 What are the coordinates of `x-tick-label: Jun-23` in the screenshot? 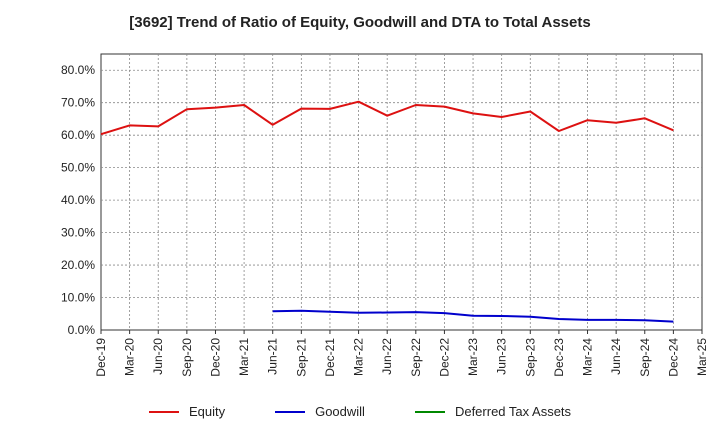 It's located at (502, 356).